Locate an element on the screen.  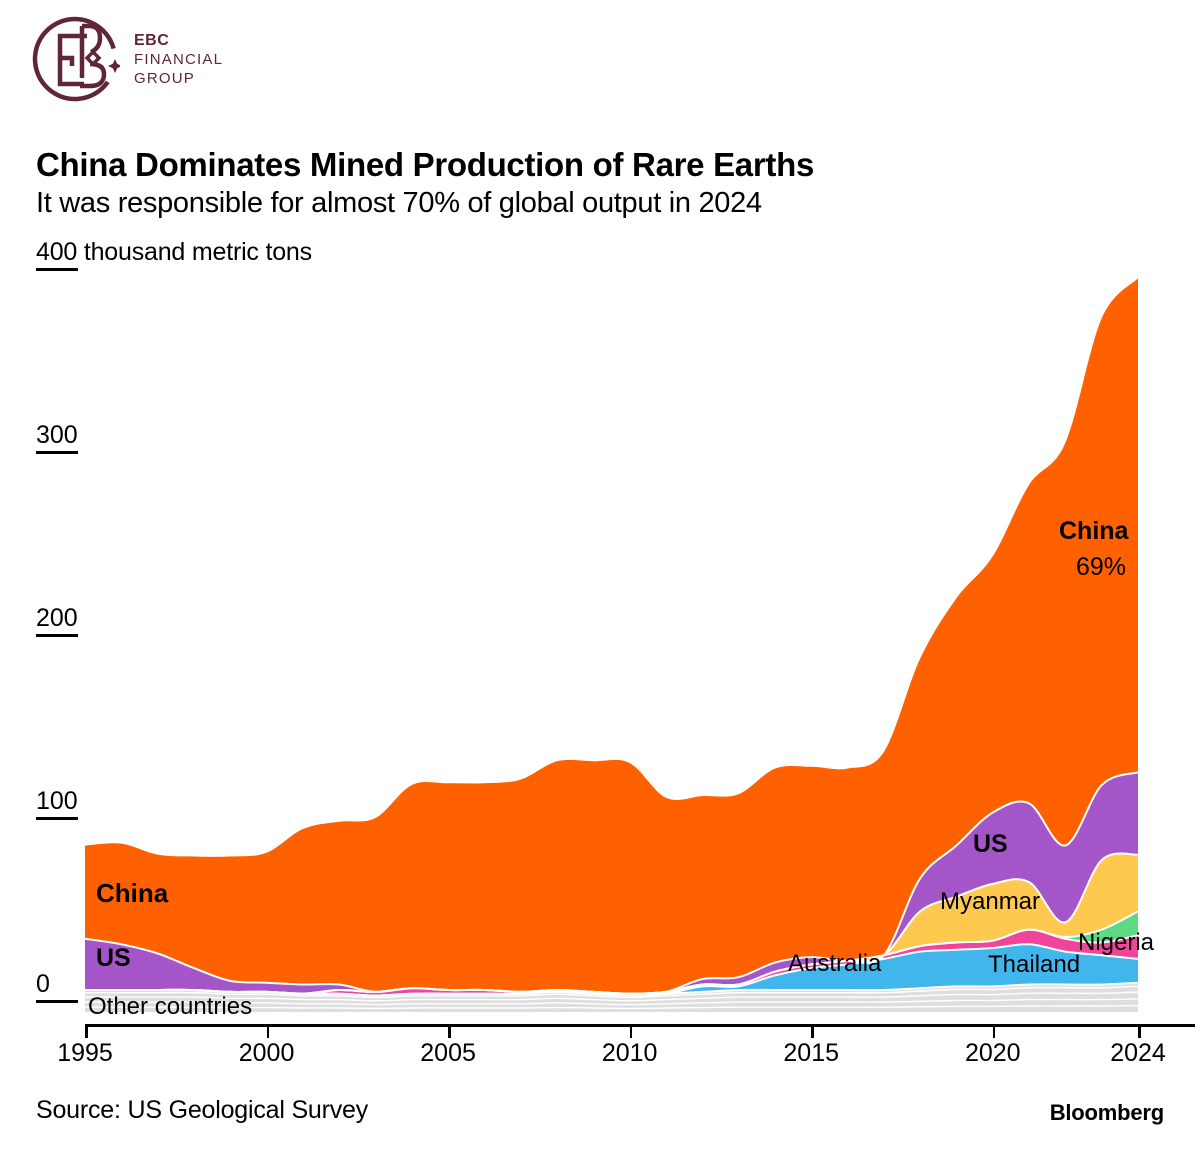
x-tick-2005 is located at coordinates (449, 1031).